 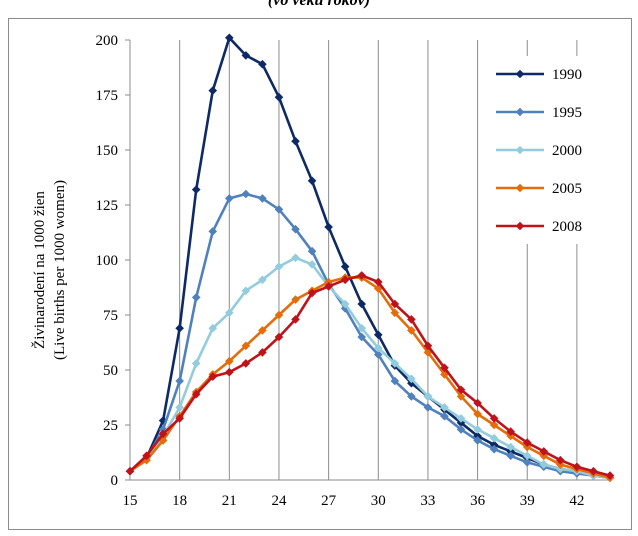 I want to click on y-axis-label-line-1: Živinarodení na 1000 žien, so click(x=39, y=270).